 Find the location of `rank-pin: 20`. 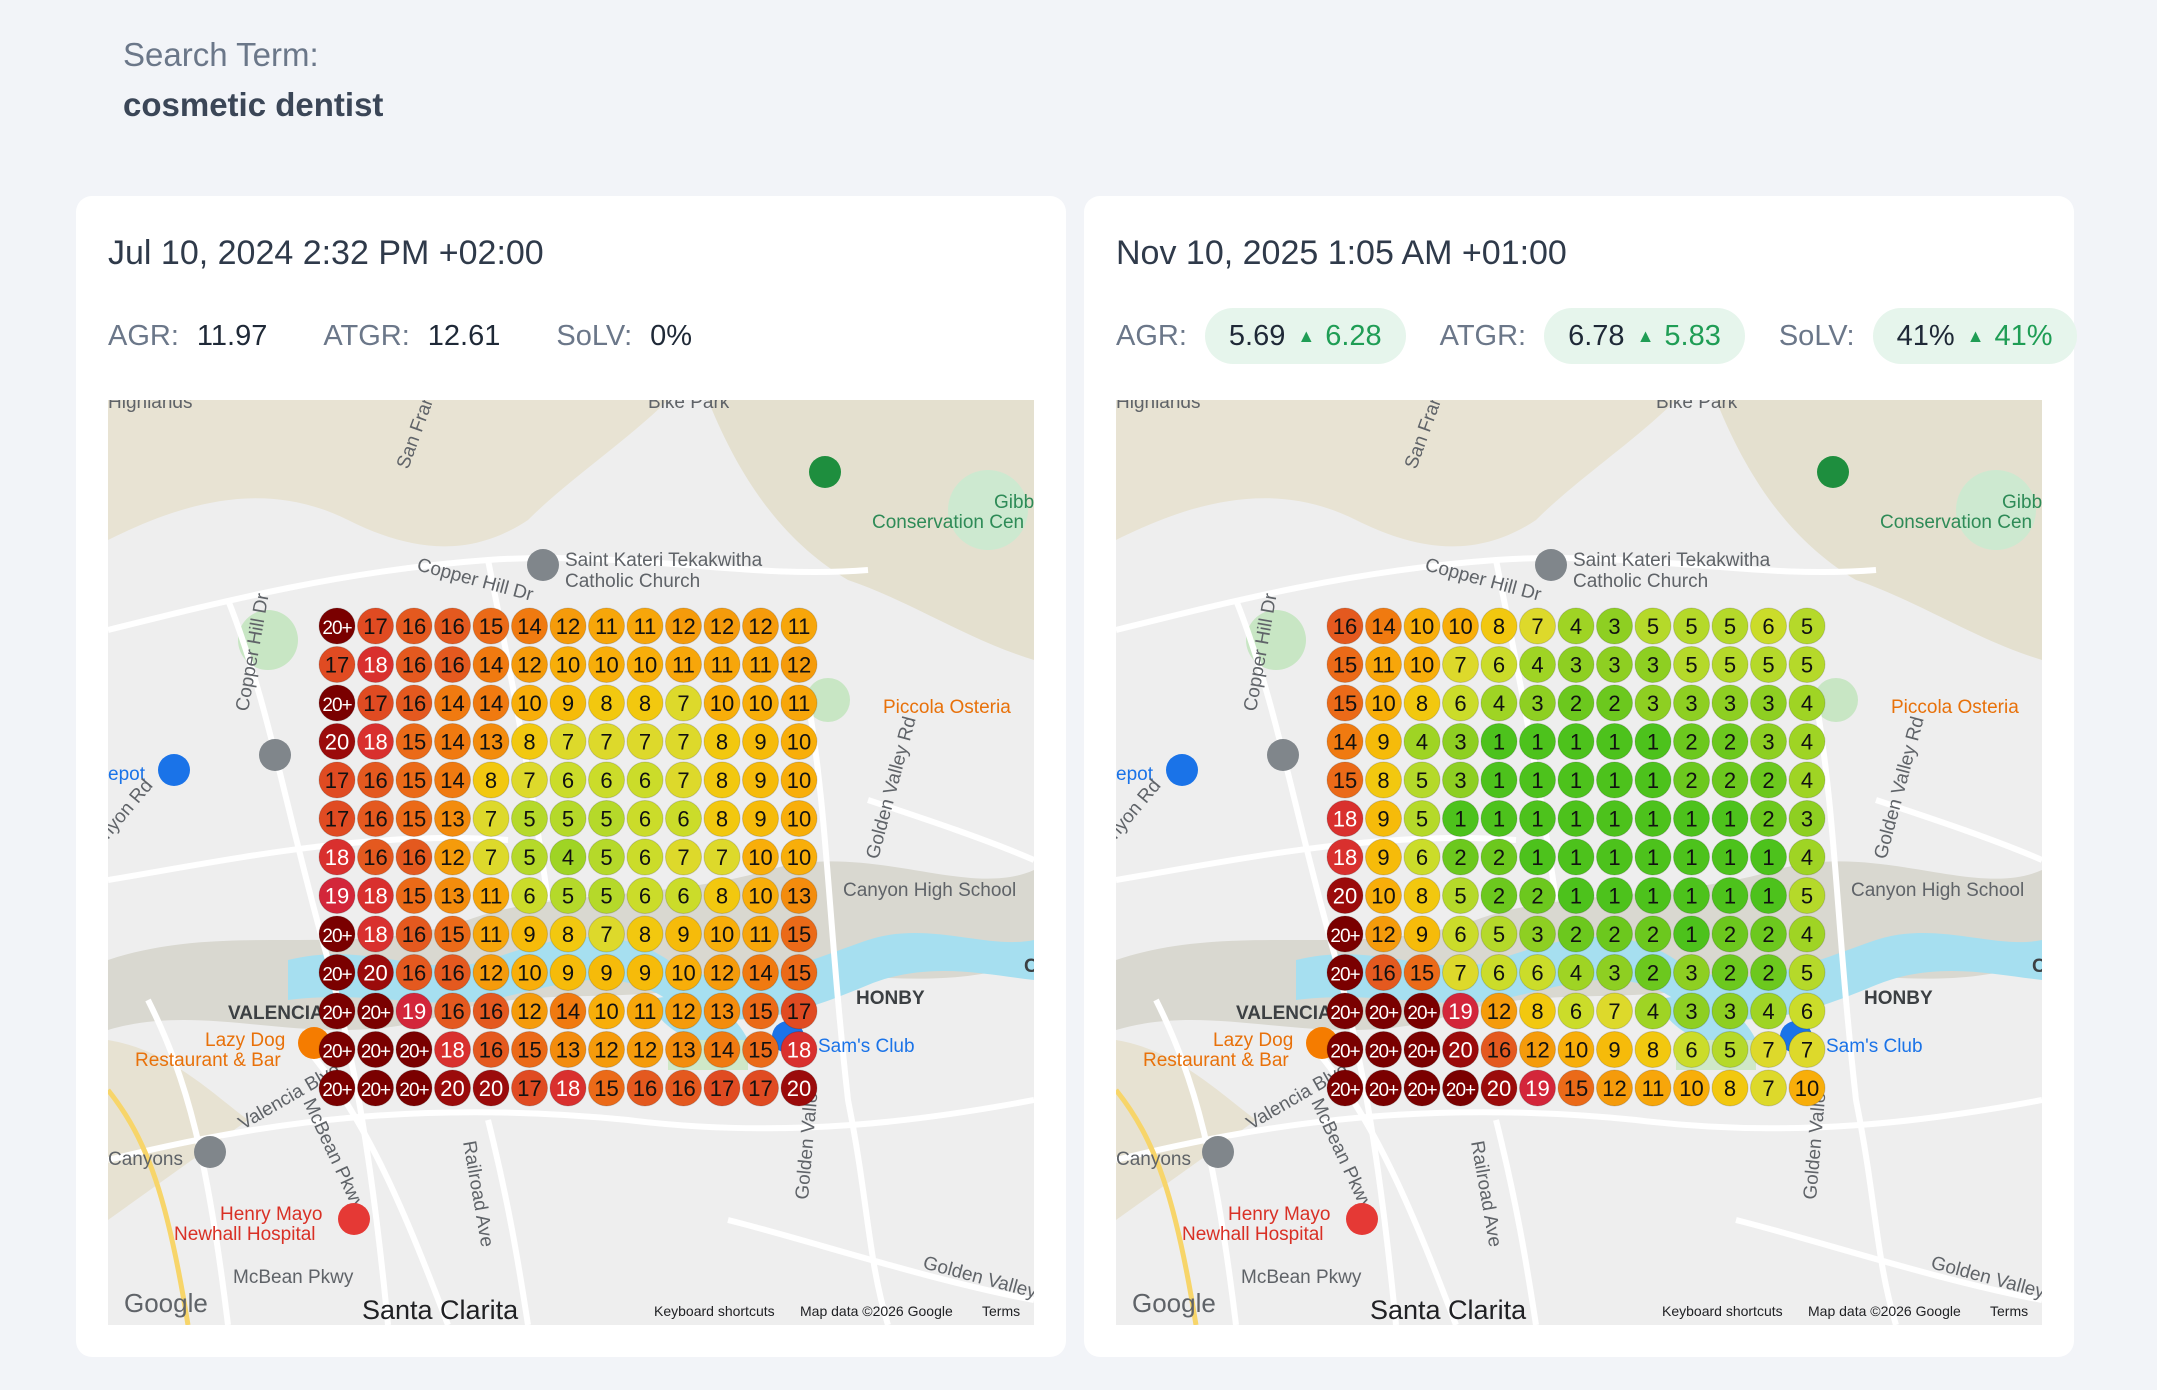

rank-pin: 20 is located at coordinates (452, 1088).